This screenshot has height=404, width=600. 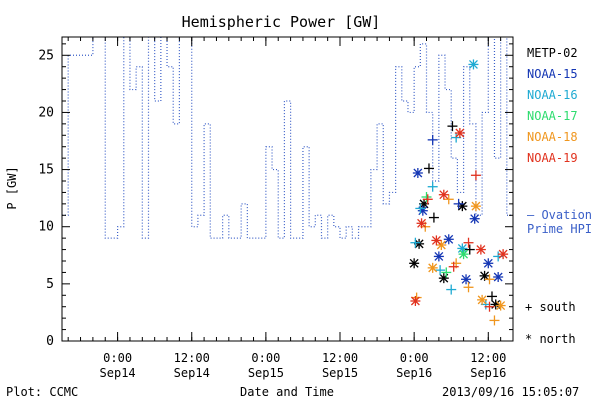 What do you see at coordinates (46, 170) in the screenshot?
I see `y-tick-label: 15` at bounding box center [46, 170].